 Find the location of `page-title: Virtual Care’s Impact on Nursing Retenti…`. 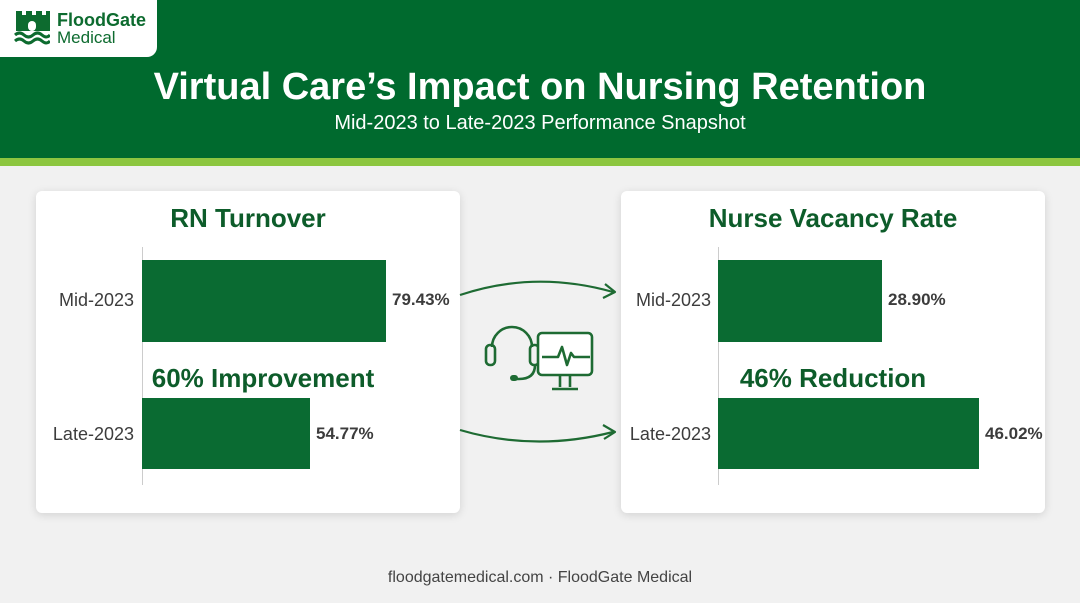

page-title: Virtual Care’s Impact on Nursing Retenti… is located at coordinates (540, 87).